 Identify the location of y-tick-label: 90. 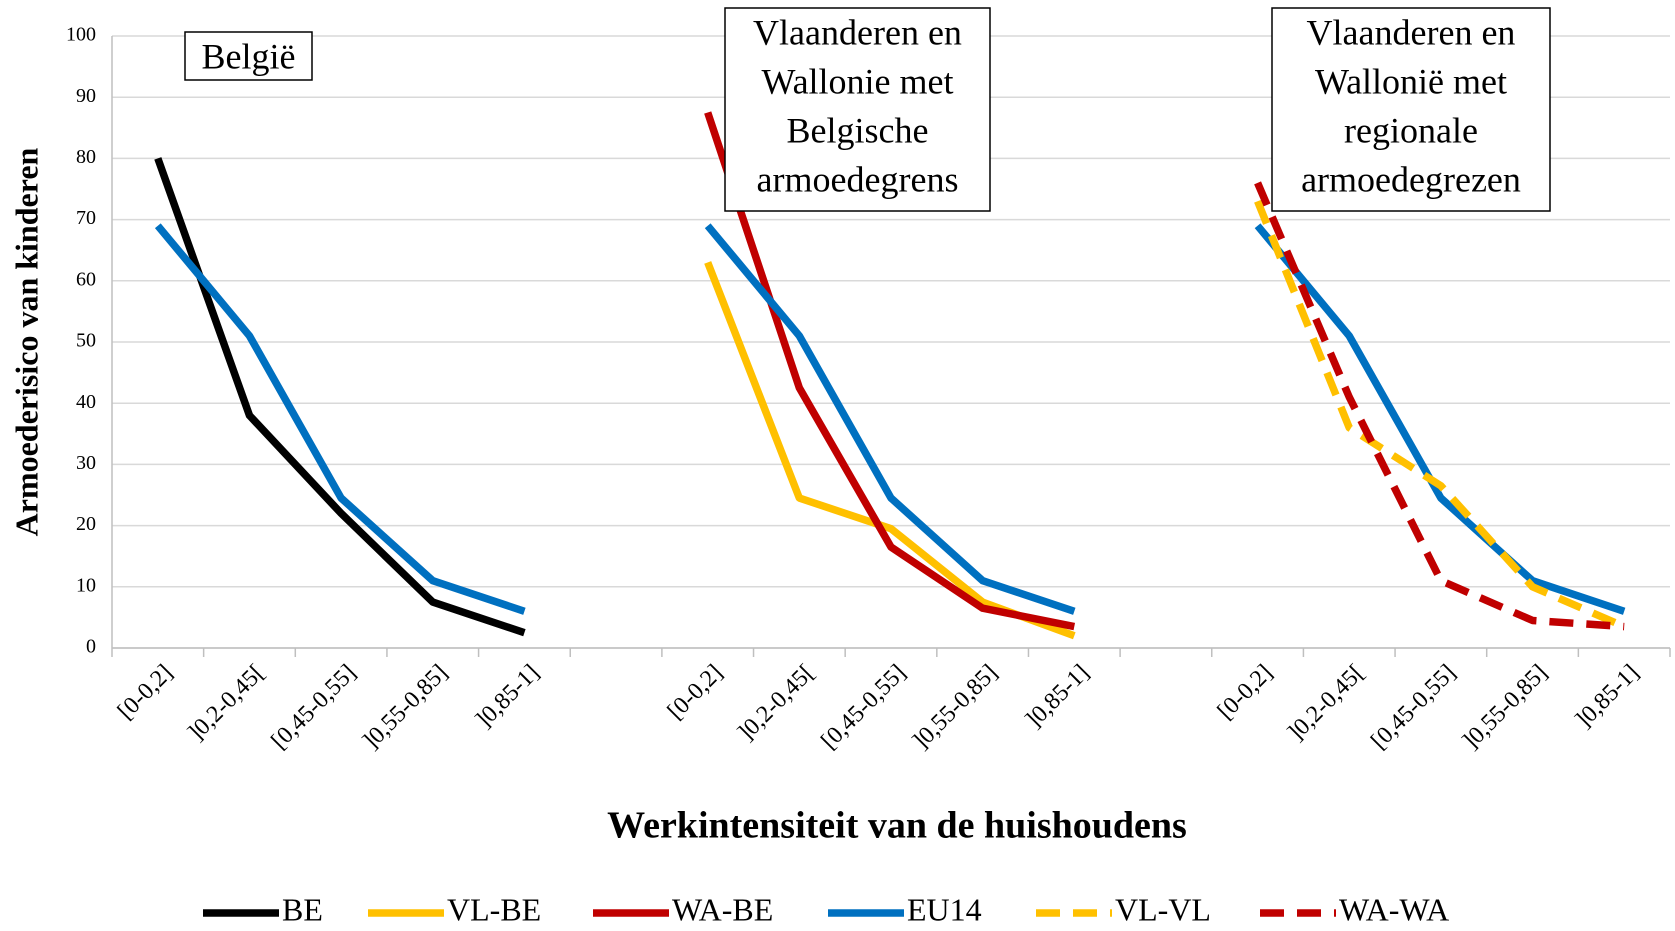
(86, 96).